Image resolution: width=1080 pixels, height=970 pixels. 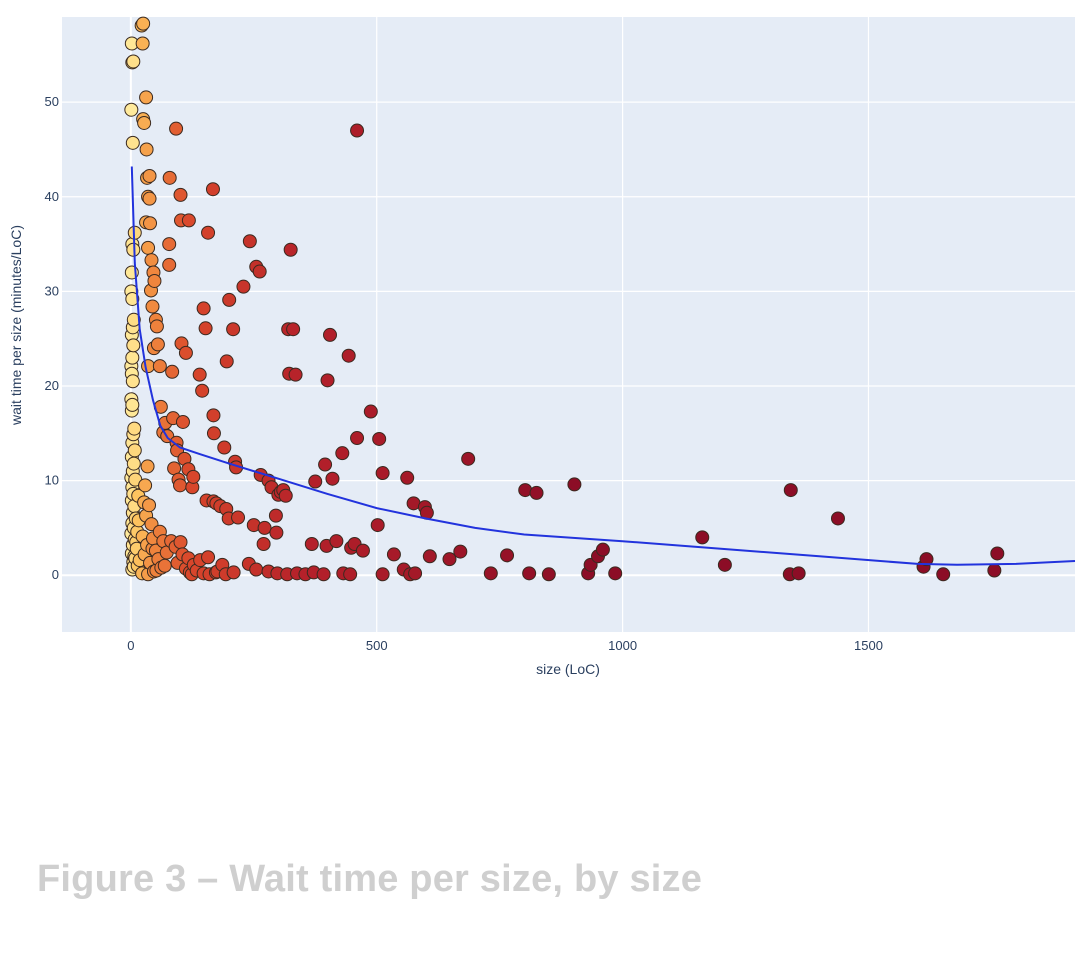 I want to click on y-tick-label: 0, so click(x=55, y=574).